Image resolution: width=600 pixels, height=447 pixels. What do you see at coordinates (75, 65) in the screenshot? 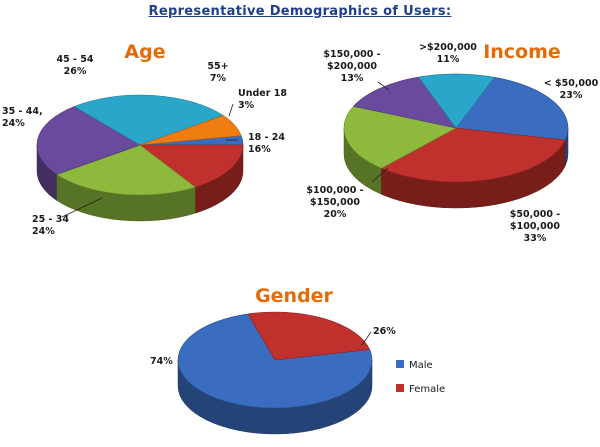
I see `age-label-45-54: 45 - 54 26%` at bounding box center [75, 65].